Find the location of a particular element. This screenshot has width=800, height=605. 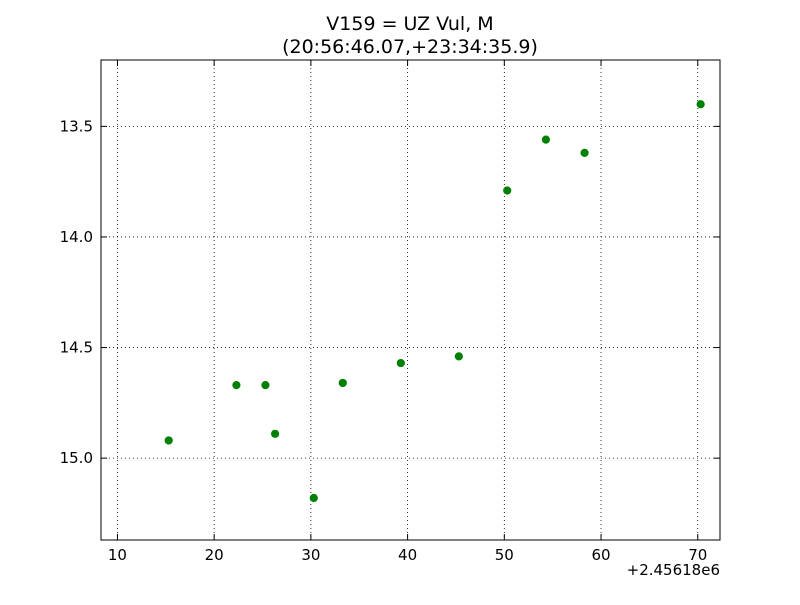

x-tick-label: 60 is located at coordinates (600, 555).